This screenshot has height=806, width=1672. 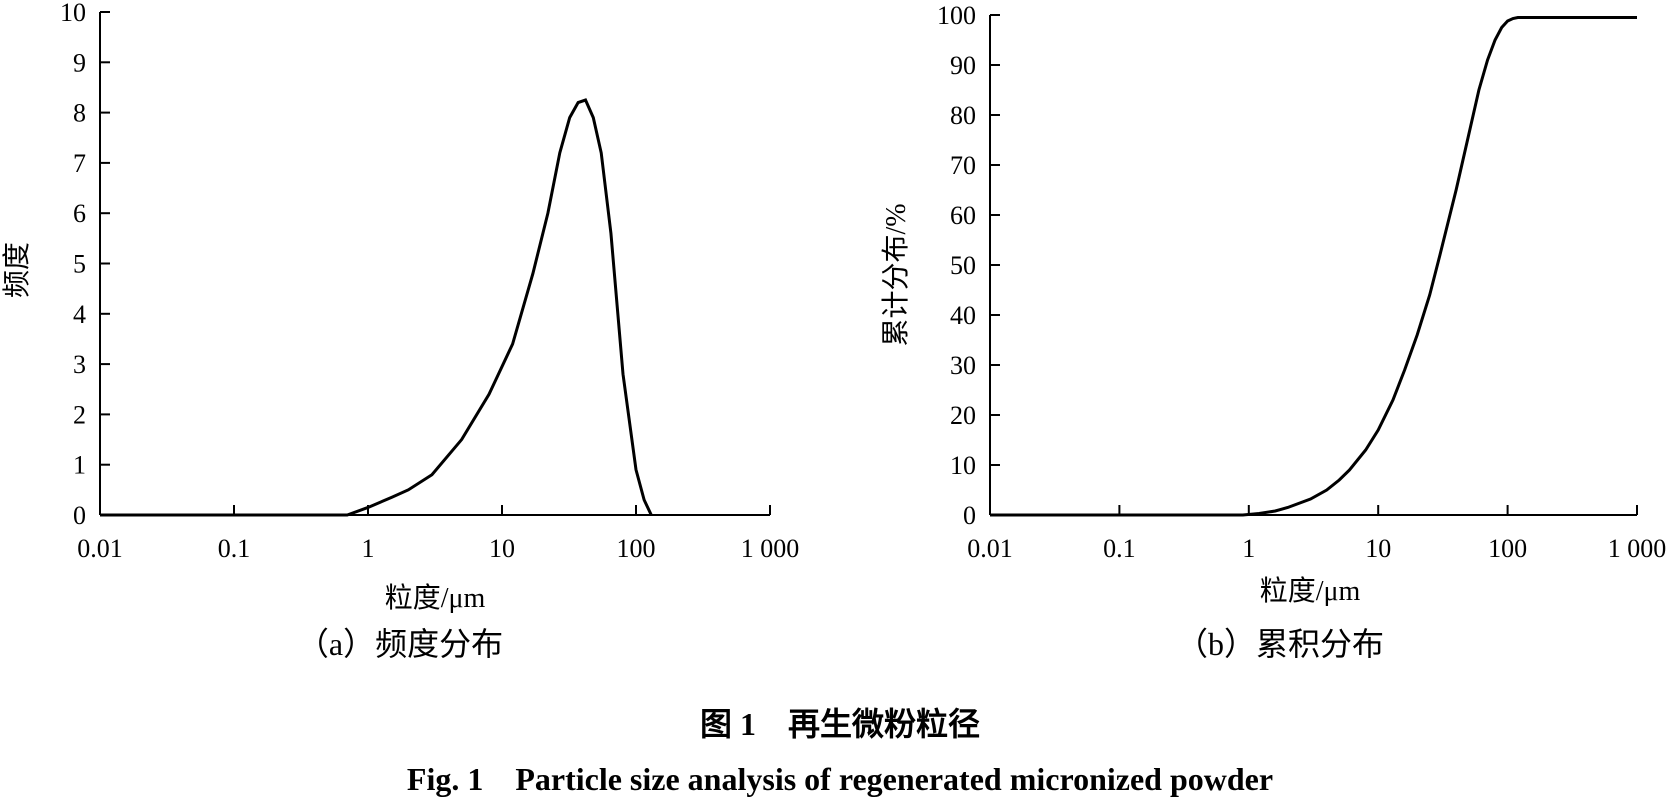 I want to click on chart-b-subtitle: （b）累积分布, so click(x=1280, y=644).